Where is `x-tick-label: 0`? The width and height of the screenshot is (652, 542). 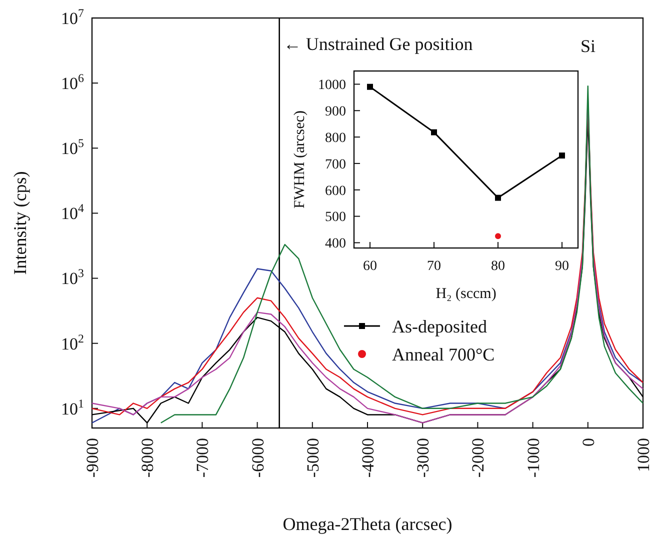 x-tick-label: 0 is located at coordinates (588, 442).